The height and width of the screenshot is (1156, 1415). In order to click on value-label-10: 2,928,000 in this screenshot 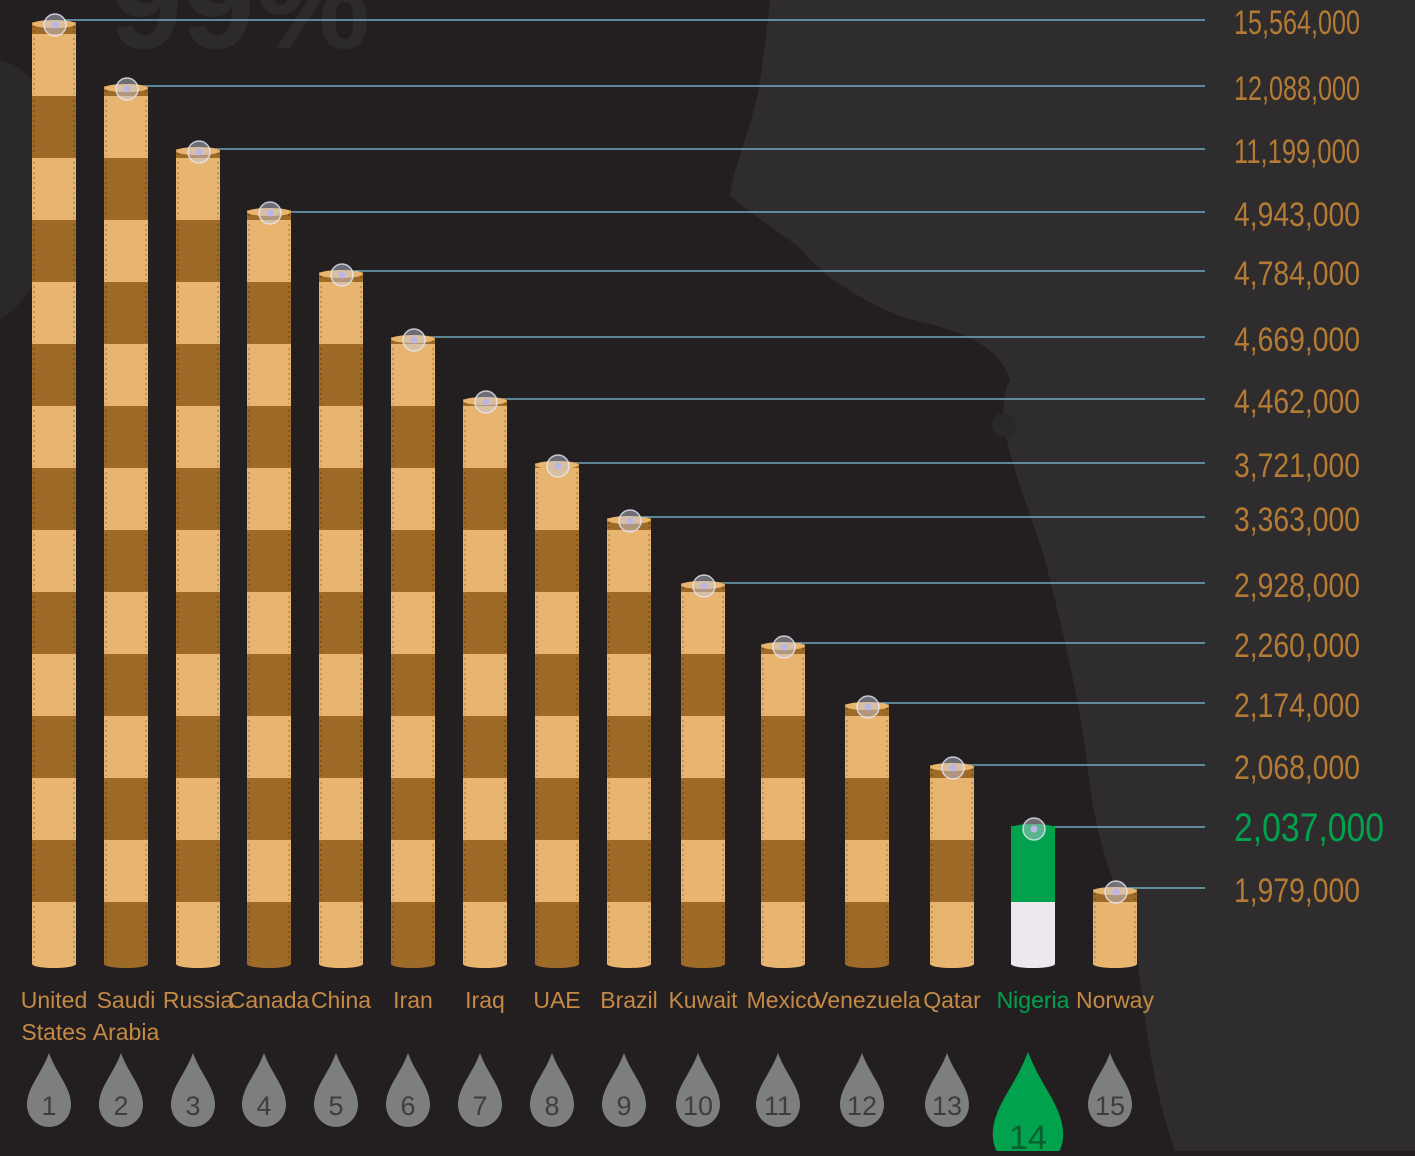, I will do `click(1297, 586)`.